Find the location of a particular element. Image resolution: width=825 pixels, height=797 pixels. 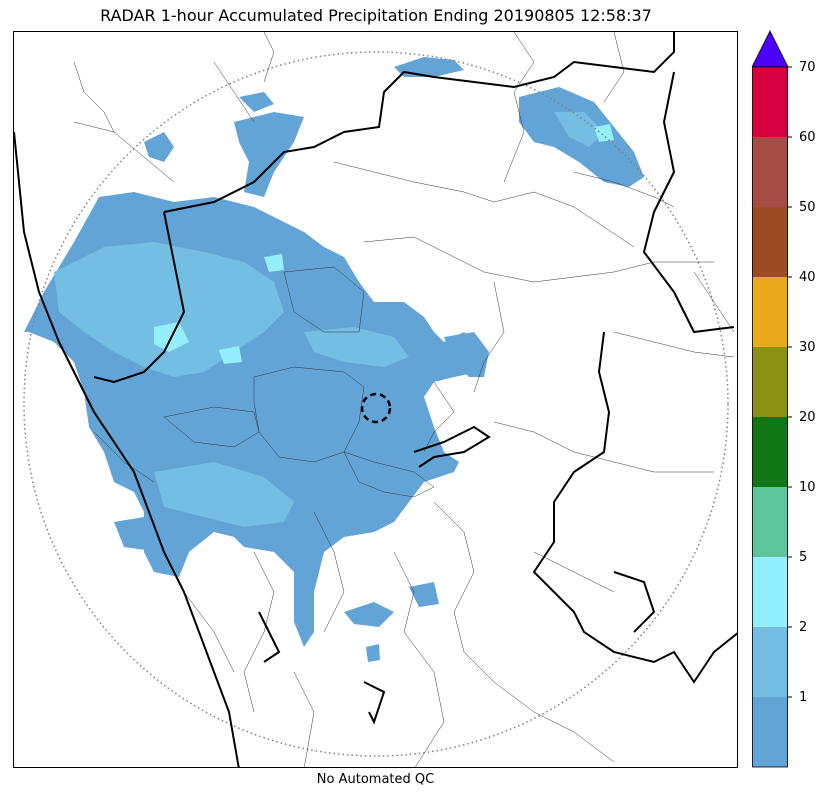

boundary-east is located at coordinates (688, 202).